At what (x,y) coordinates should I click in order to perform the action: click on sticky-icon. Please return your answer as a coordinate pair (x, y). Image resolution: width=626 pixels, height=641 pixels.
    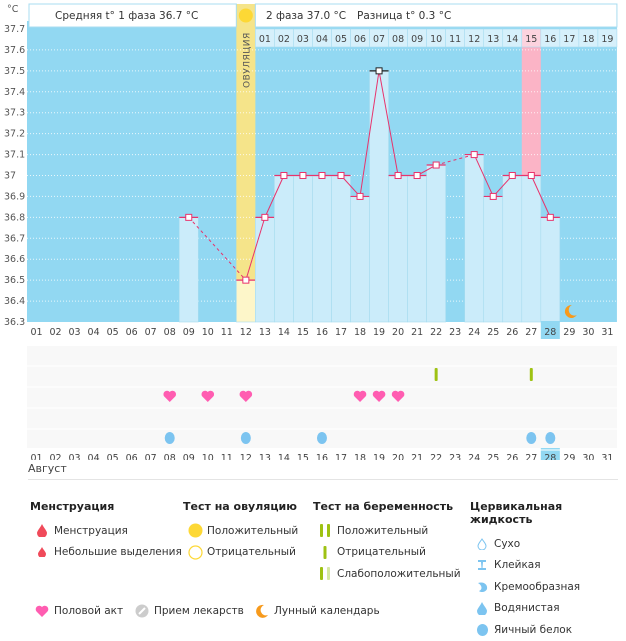
    Looking at the image, I should click on (482, 565).